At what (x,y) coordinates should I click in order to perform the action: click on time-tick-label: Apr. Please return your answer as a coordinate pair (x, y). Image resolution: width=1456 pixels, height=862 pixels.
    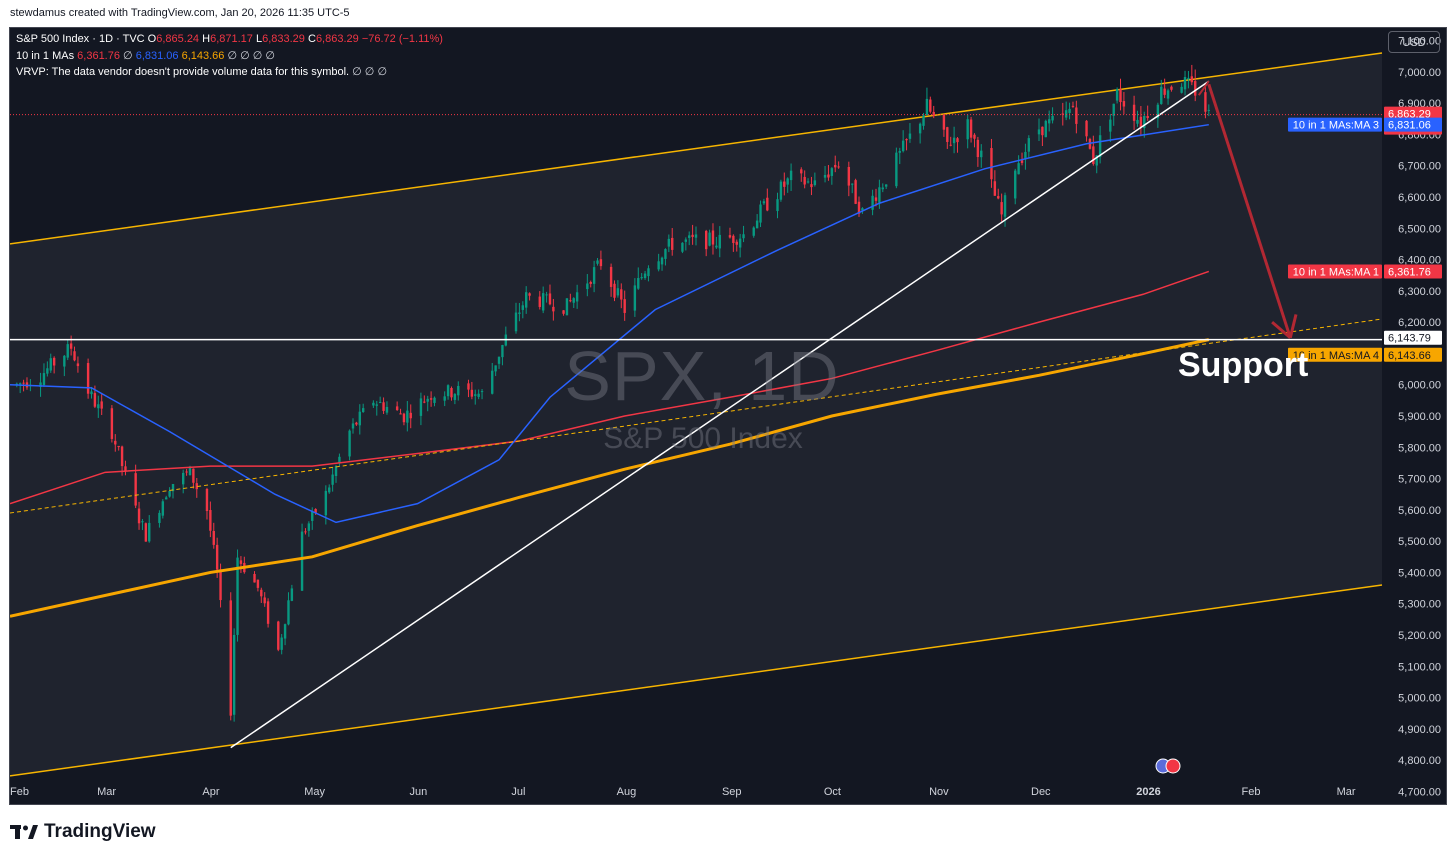
    Looking at the image, I should click on (210, 792).